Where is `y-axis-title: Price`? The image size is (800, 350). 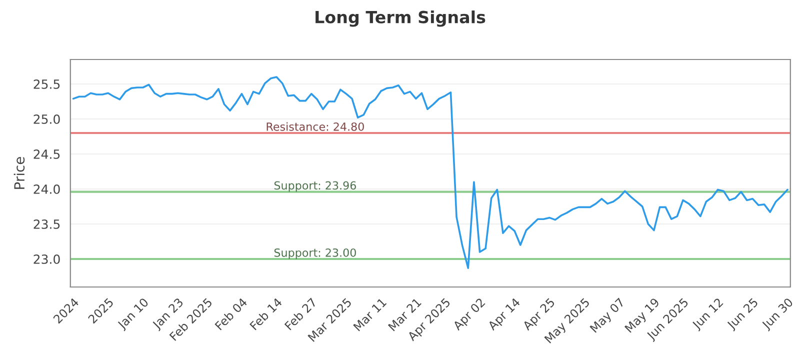 y-axis-title: Price is located at coordinates (19, 173).